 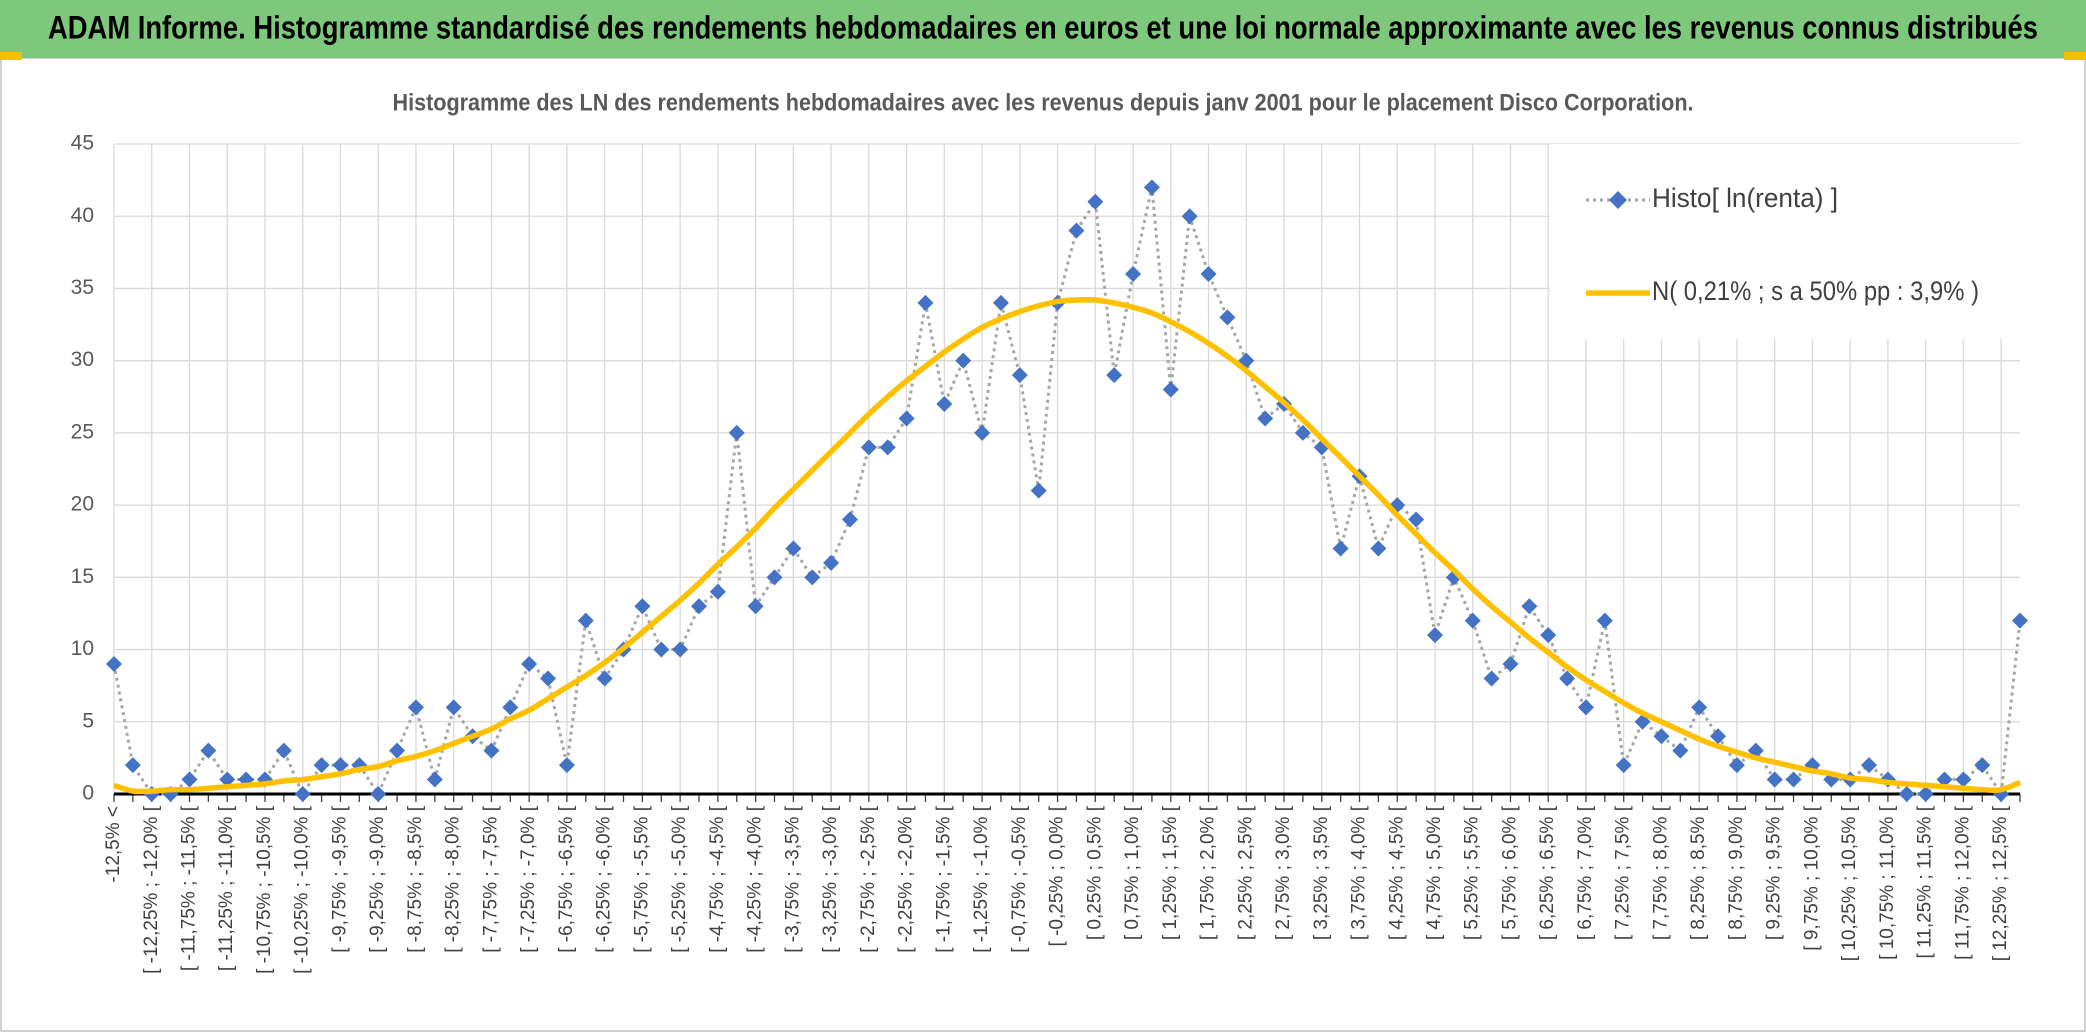 What do you see at coordinates (1547, 872) in the screenshot?
I see `x-tick-label: [ 6,25% ; 6,5% [` at bounding box center [1547, 872].